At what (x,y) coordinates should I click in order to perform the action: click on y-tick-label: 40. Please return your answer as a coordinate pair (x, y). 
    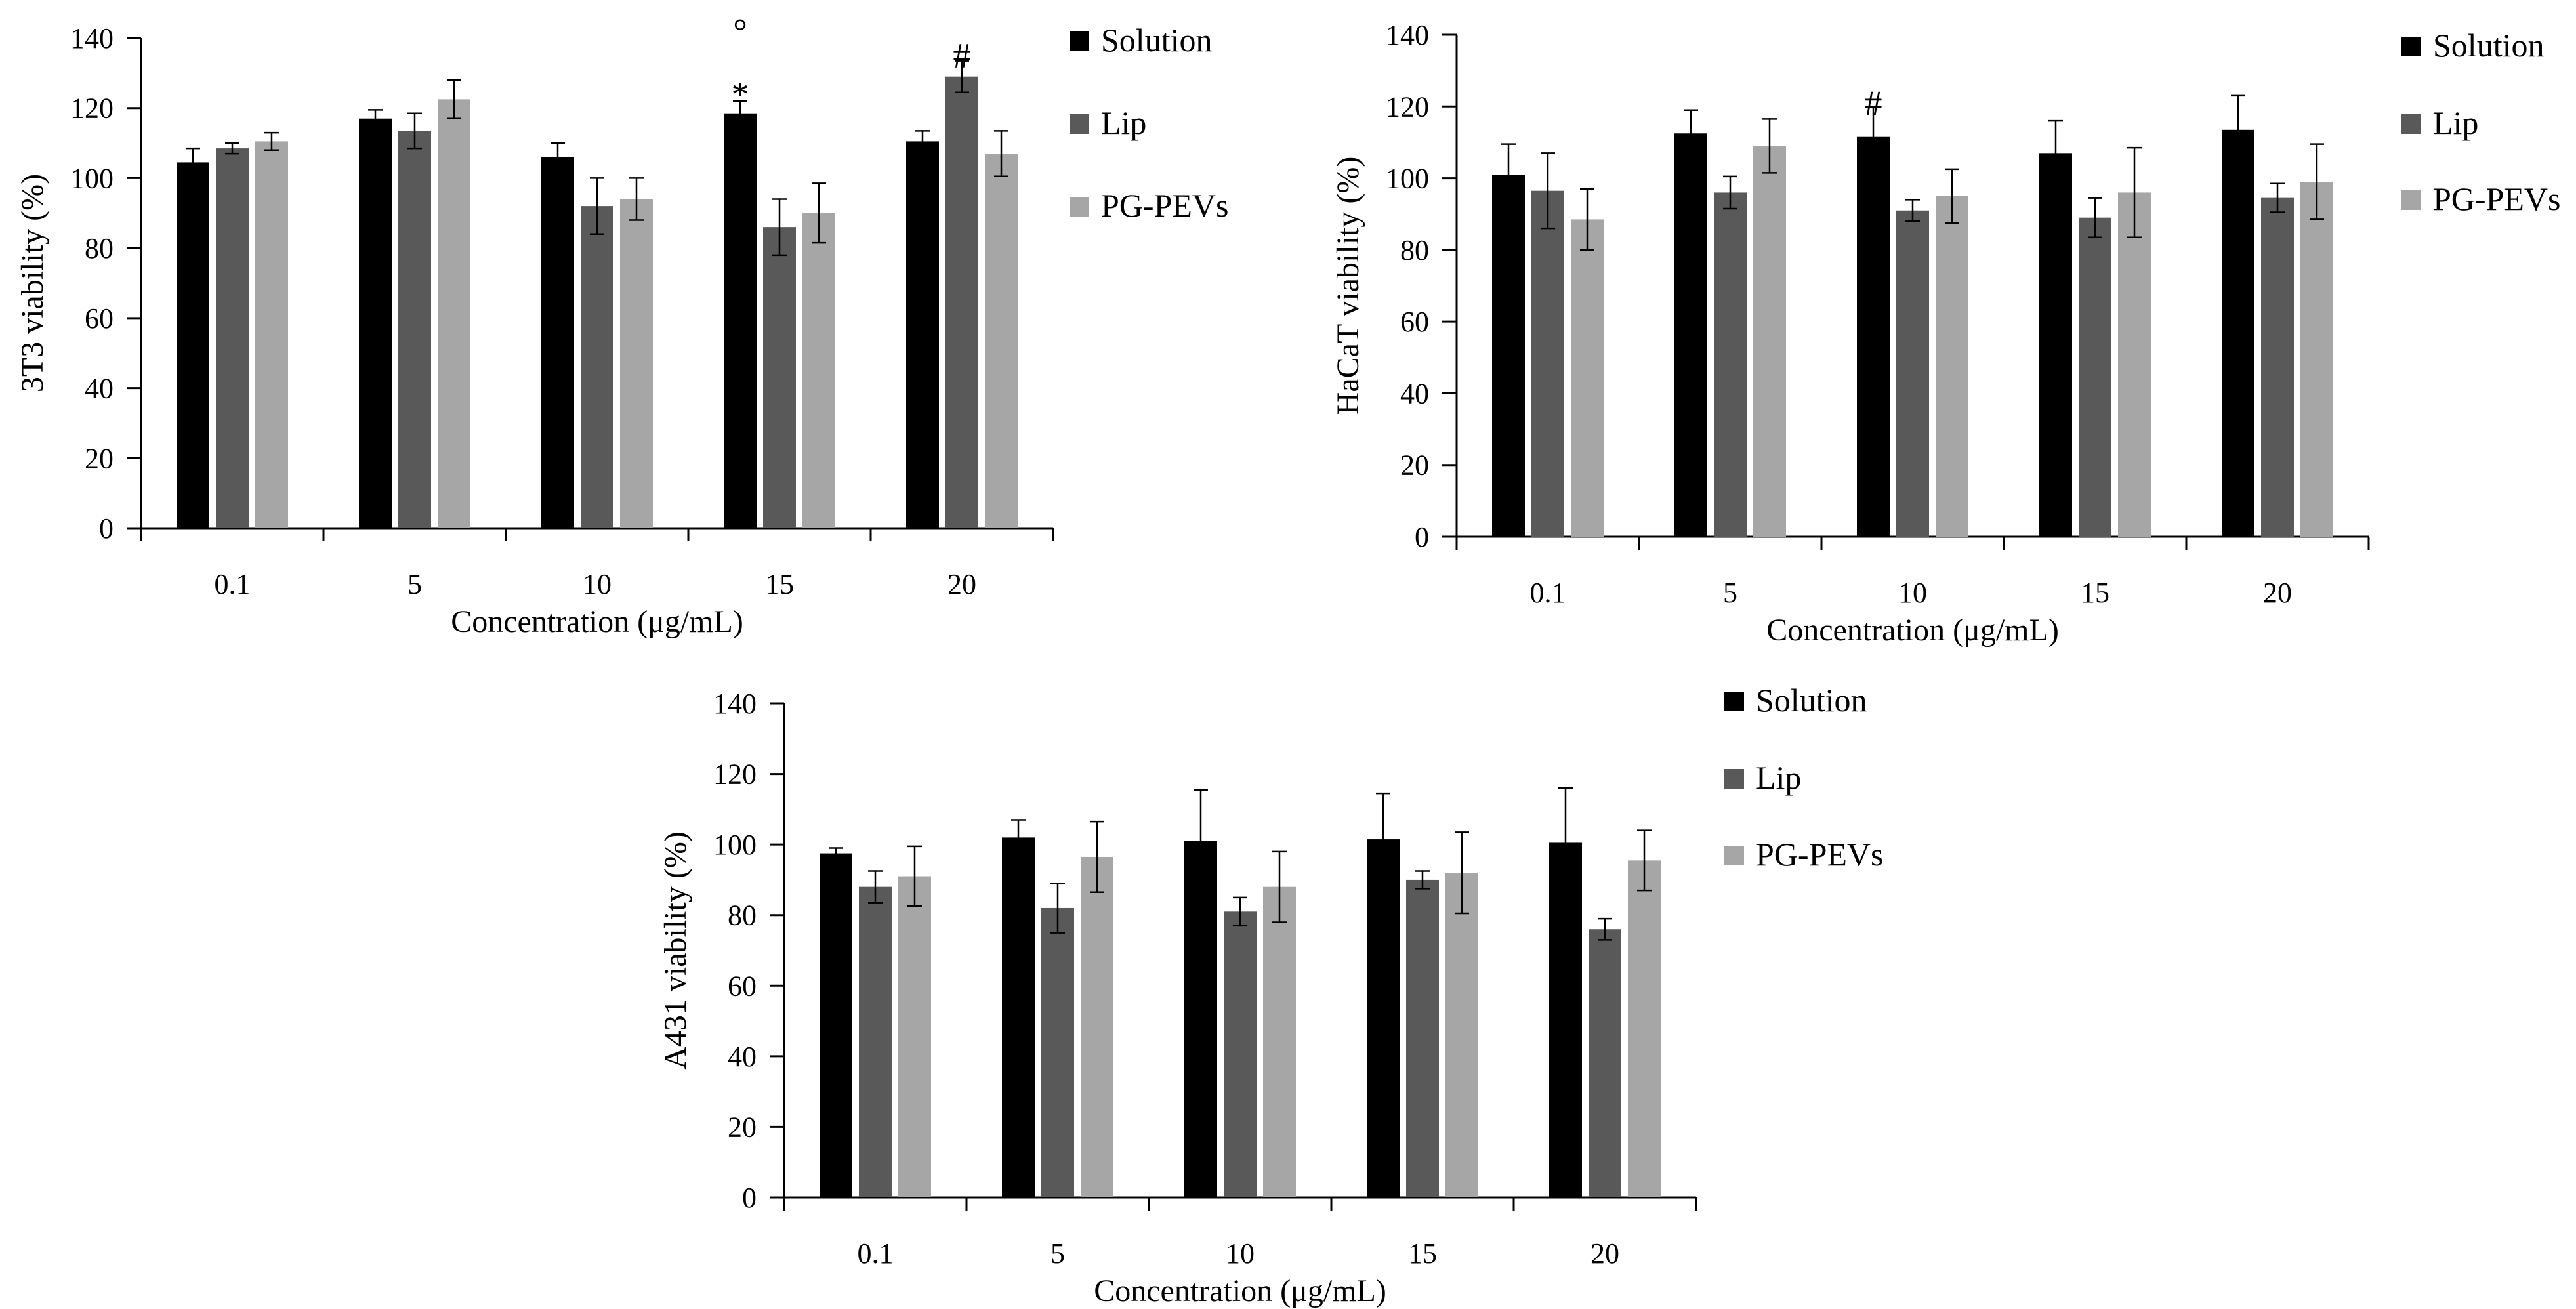
    Looking at the image, I should click on (742, 1057).